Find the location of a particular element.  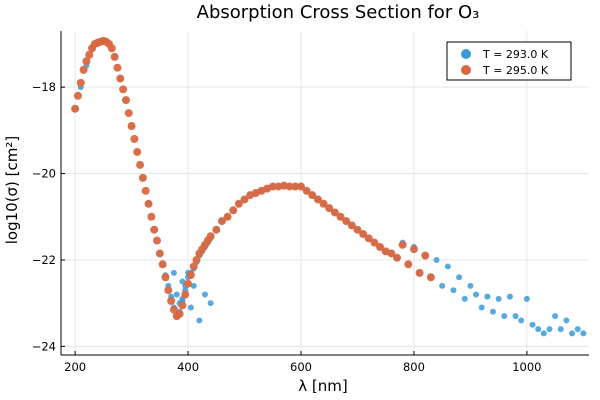

chart-title: Absorption Cross Section for O₃ is located at coordinates (338, 12).